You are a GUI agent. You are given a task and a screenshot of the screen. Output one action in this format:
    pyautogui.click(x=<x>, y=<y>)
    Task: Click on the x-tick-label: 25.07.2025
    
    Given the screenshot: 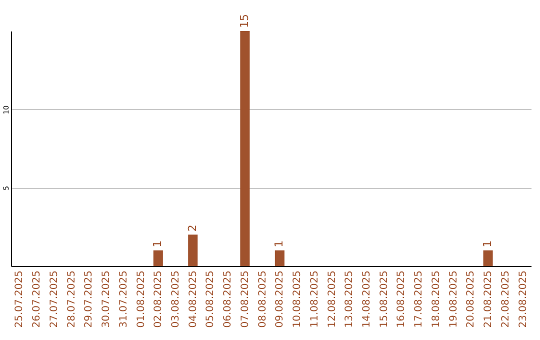 What is the action you would take?
    pyautogui.click(x=20, y=299)
    